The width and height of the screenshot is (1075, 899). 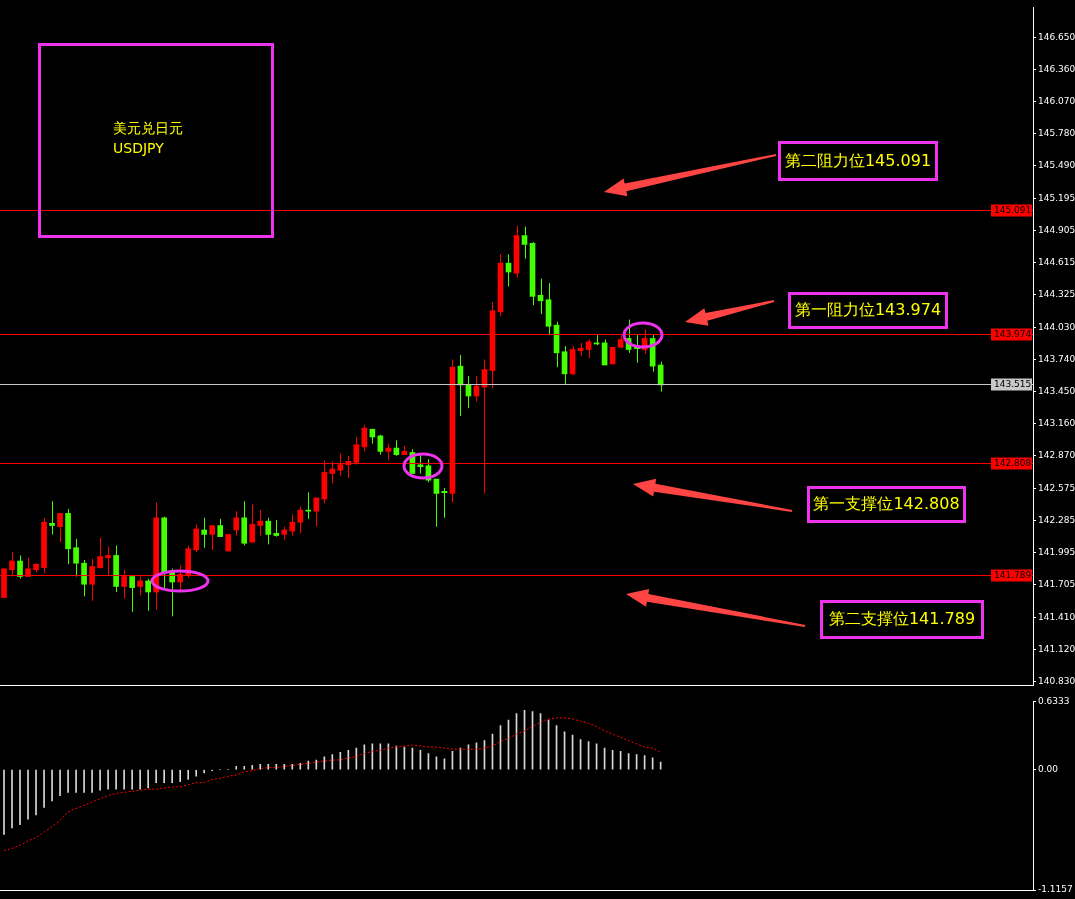 What do you see at coordinates (1013, 333) in the screenshot?
I see `ref-line-label: 143.974` at bounding box center [1013, 333].